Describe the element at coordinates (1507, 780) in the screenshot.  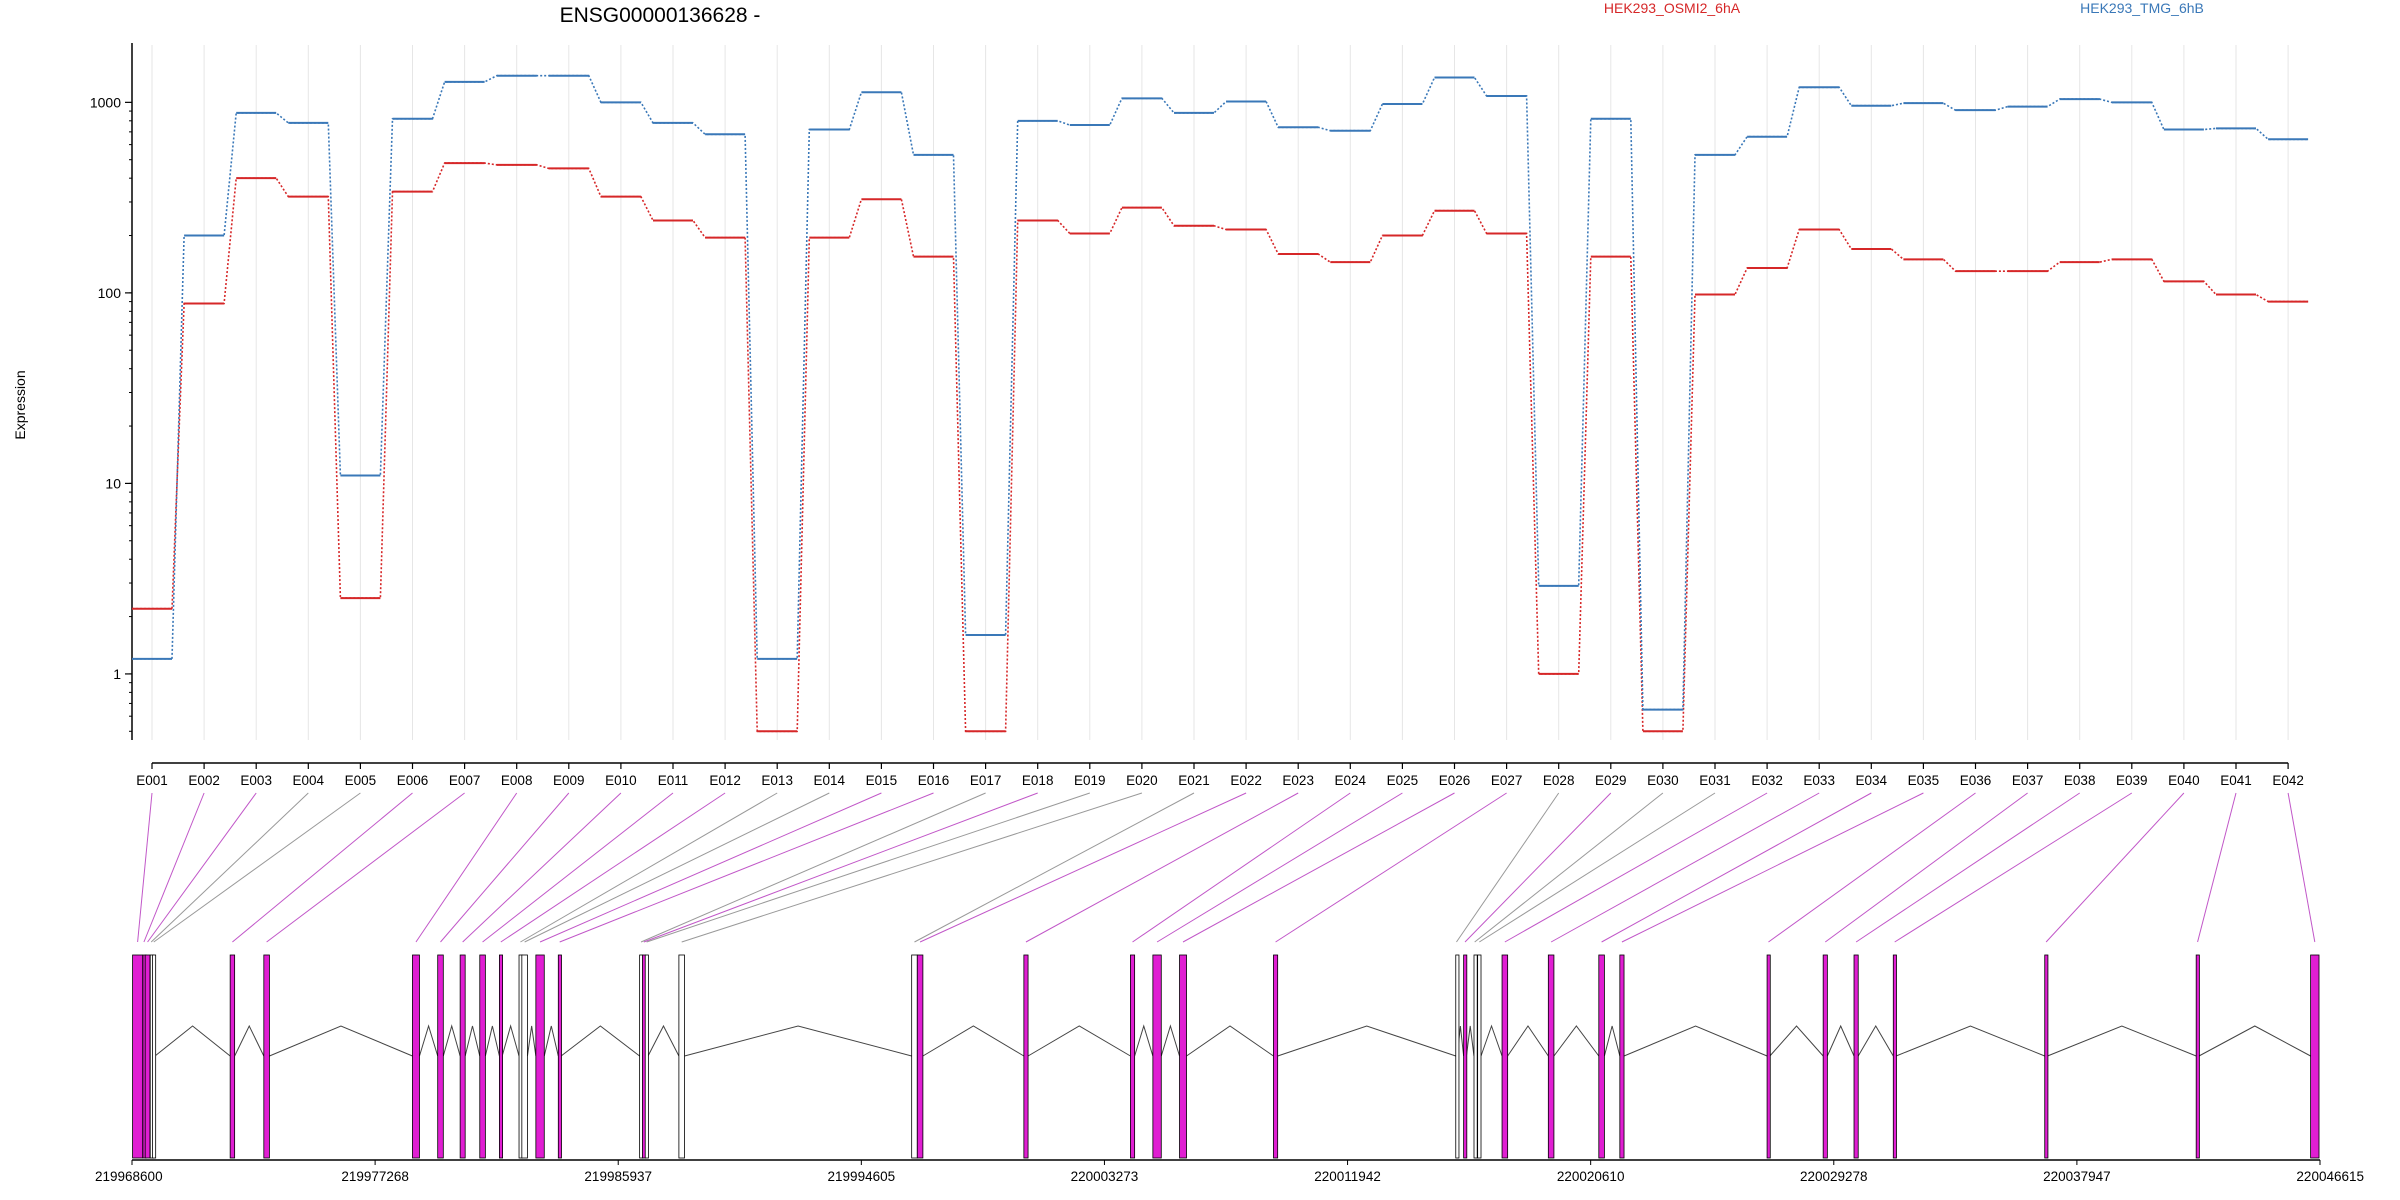
I see `x-tick-label: E027` at that location.